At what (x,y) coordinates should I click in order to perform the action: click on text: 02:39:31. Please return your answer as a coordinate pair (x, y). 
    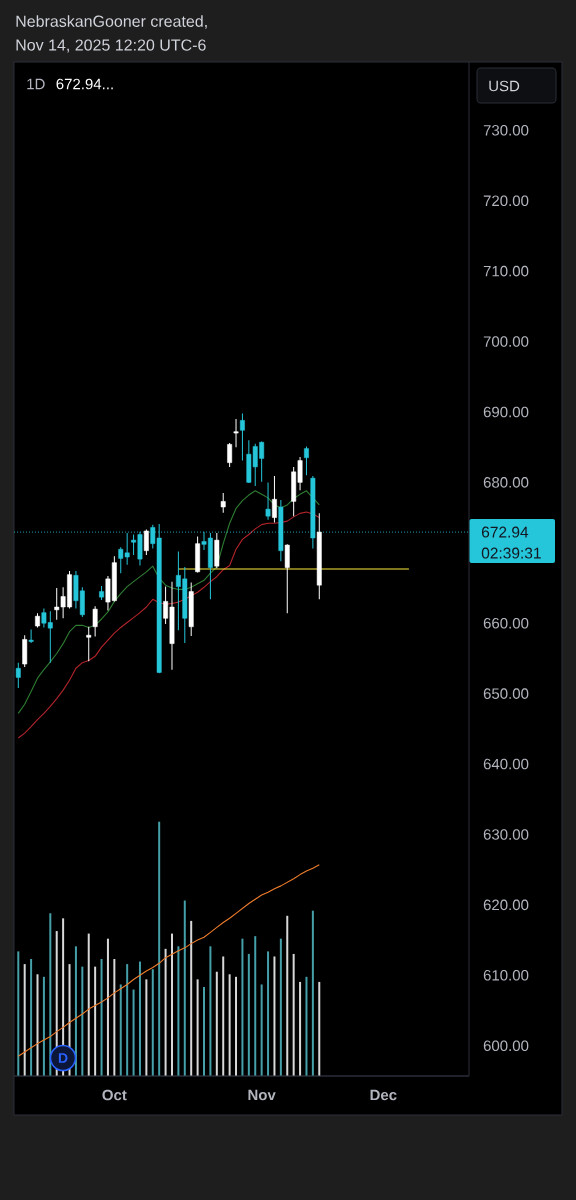
    Looking at the image, I should click on (511, 553).